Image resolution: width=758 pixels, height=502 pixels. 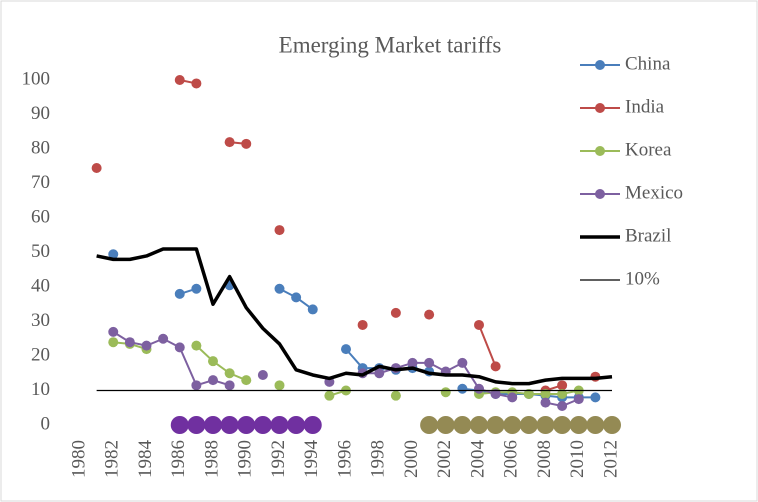 What do you see at coordinates (278, 459) in the screenshot?
I see `x-tick-label: 1992` at bounding box center [278, 459].